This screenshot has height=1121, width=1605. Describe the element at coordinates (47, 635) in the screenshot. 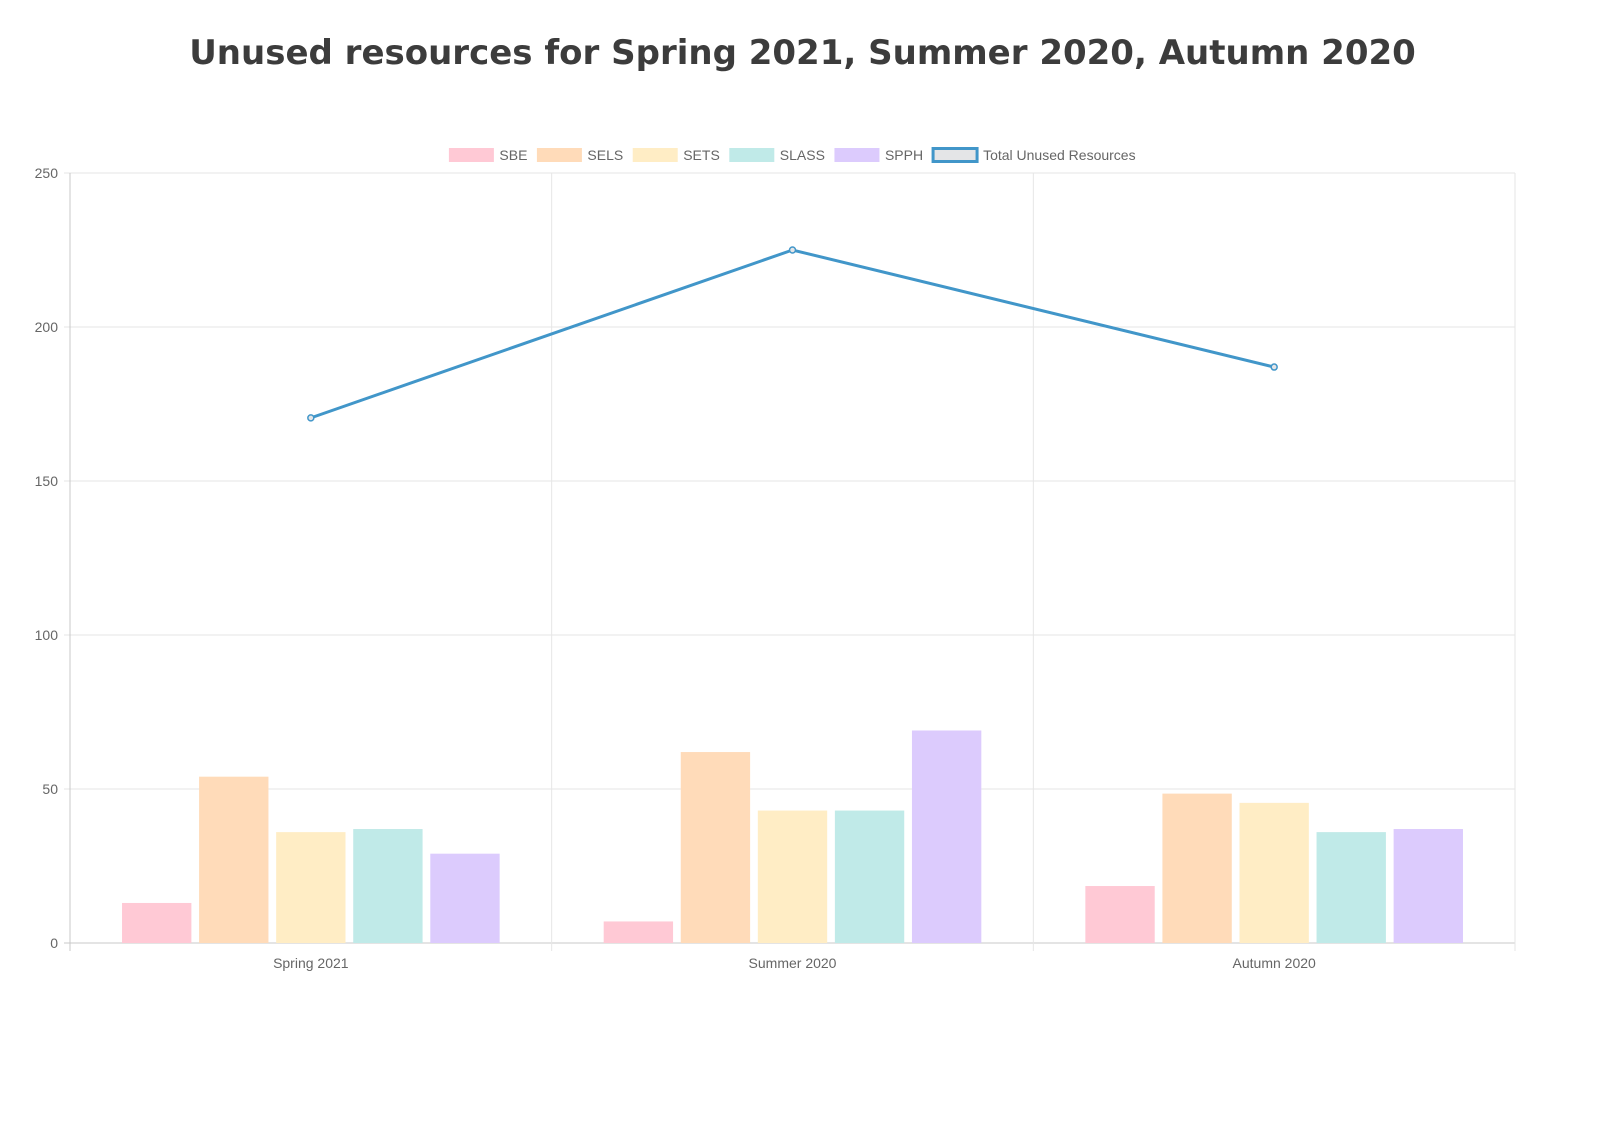

I see `y-tick-label: 100` at that location.